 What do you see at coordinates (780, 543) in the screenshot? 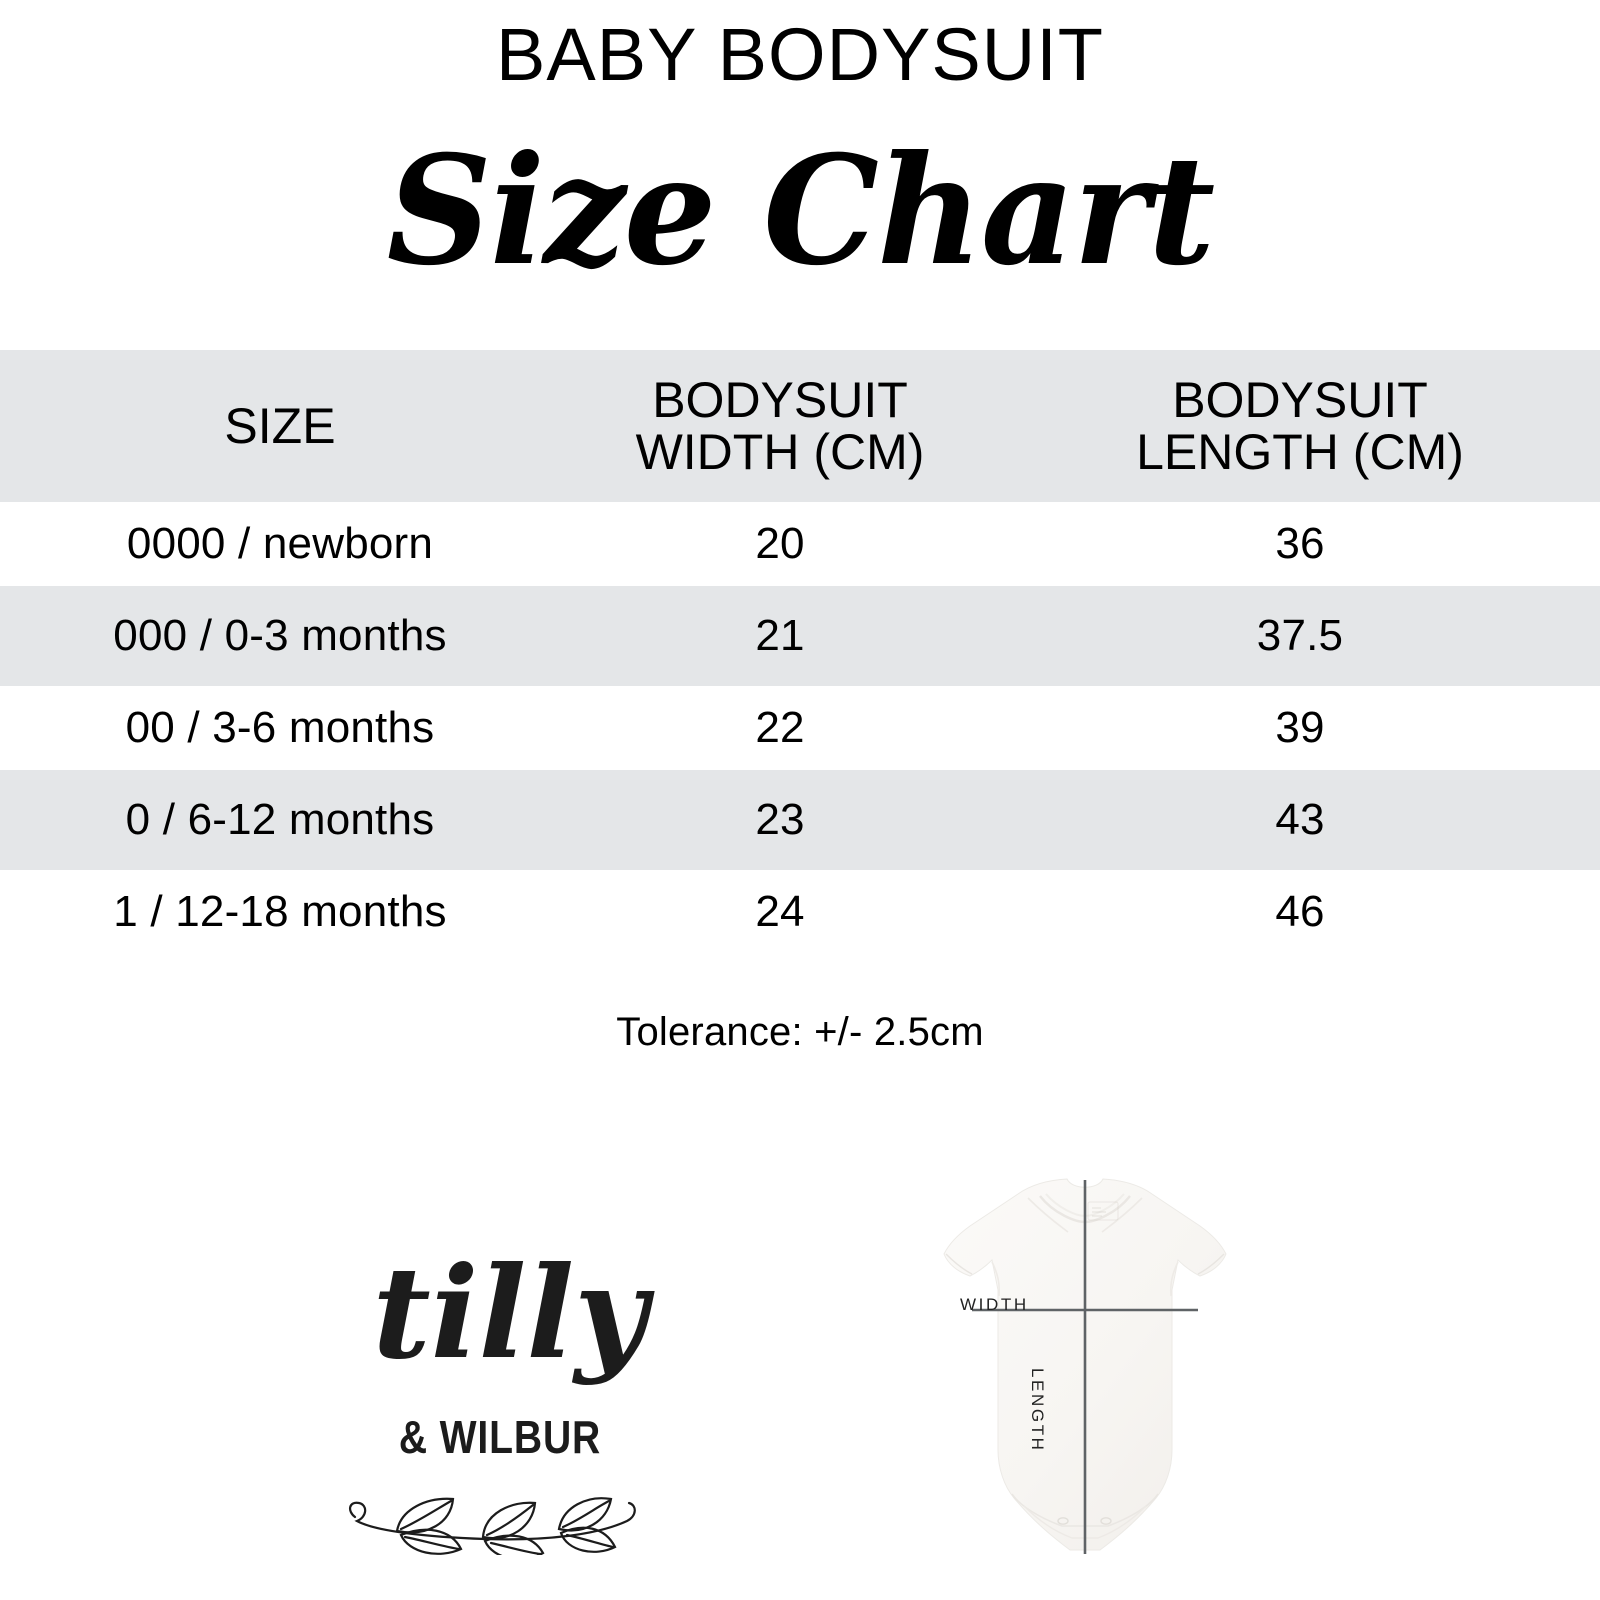
I see `cell-width: 20` at bounding box center [780, 543].